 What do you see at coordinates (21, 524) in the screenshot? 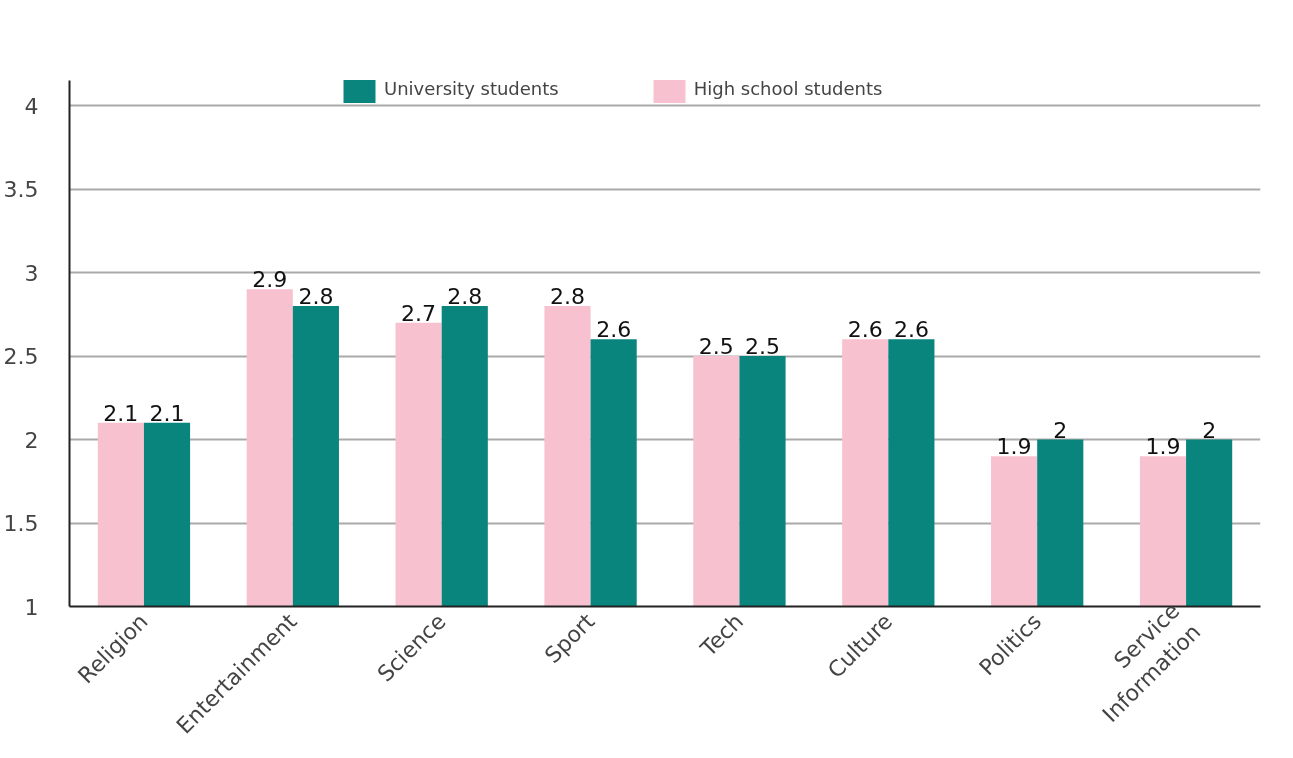
I see `y-tick-label: 1.5` at bounding box center [21, 524].